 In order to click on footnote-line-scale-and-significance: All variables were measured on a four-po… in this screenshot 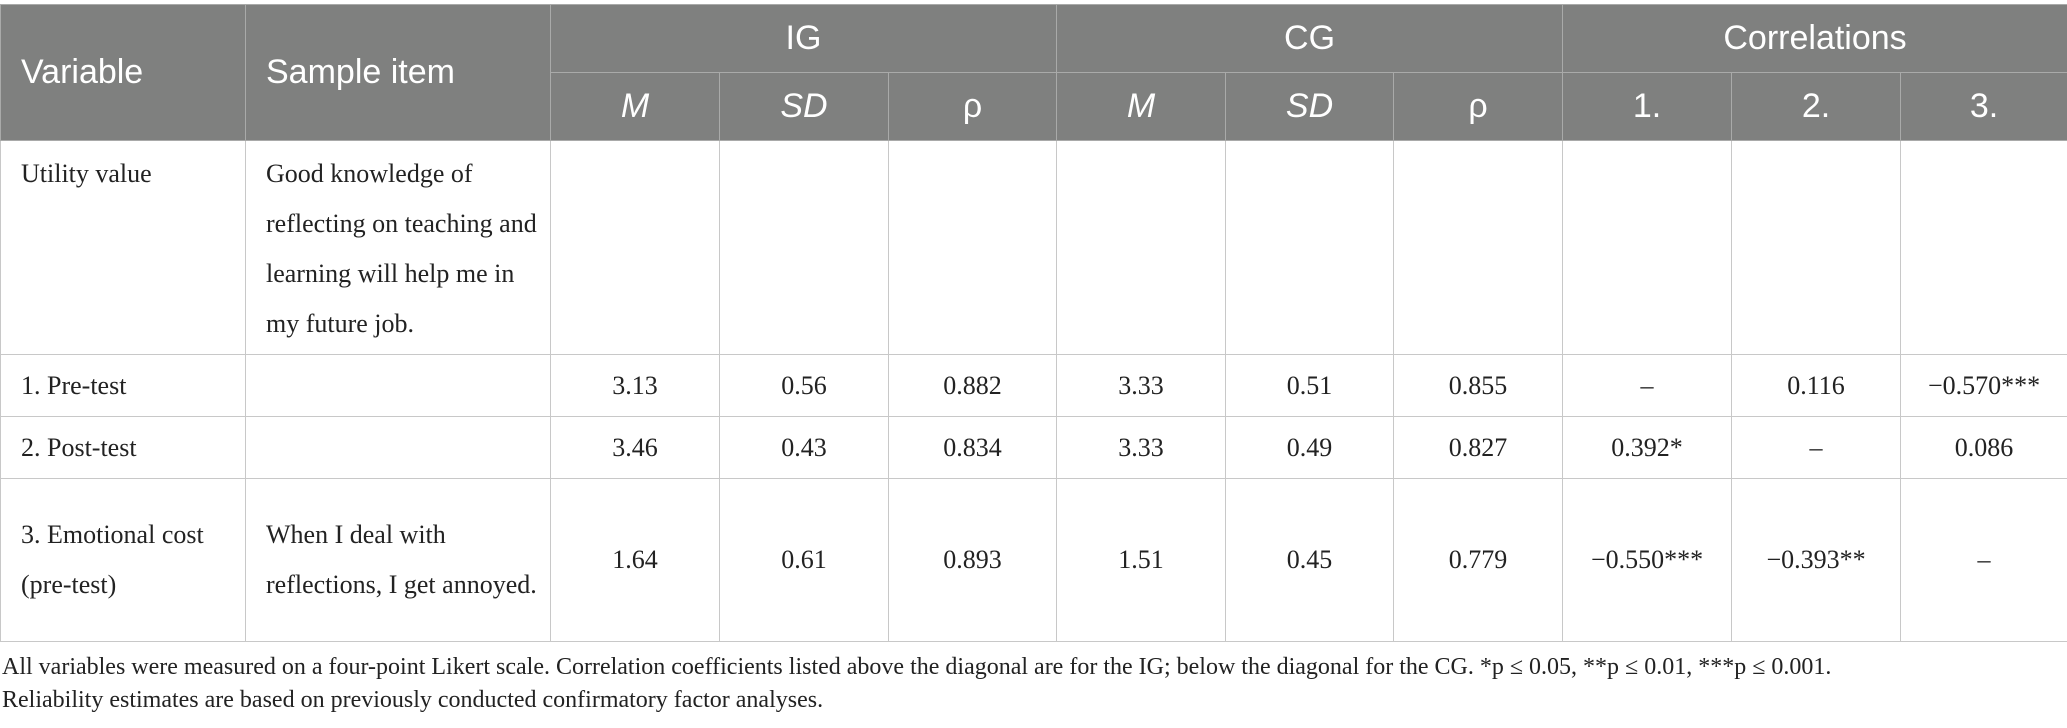, I will do `click(917, 667)`.